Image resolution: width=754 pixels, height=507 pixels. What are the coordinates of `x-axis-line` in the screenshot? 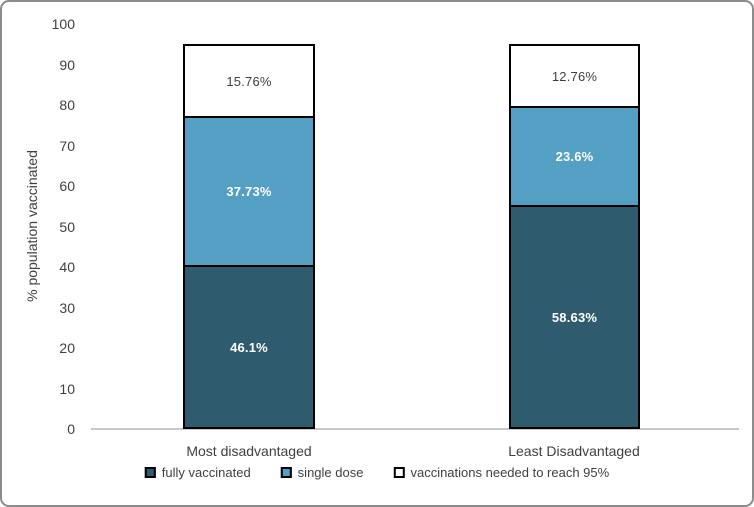 It's located at (415, 429).